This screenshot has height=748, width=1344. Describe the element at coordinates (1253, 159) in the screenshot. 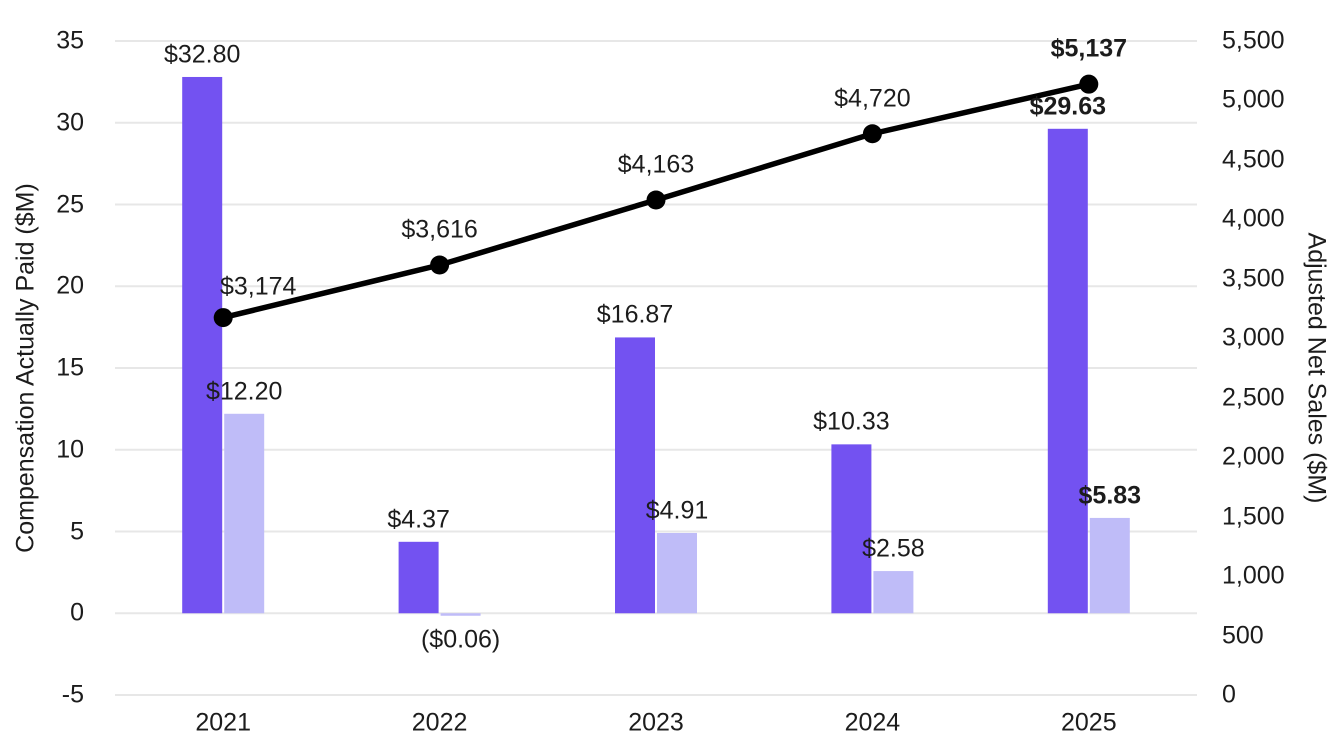

I see `right-axis-tick: 4,500` at that location.